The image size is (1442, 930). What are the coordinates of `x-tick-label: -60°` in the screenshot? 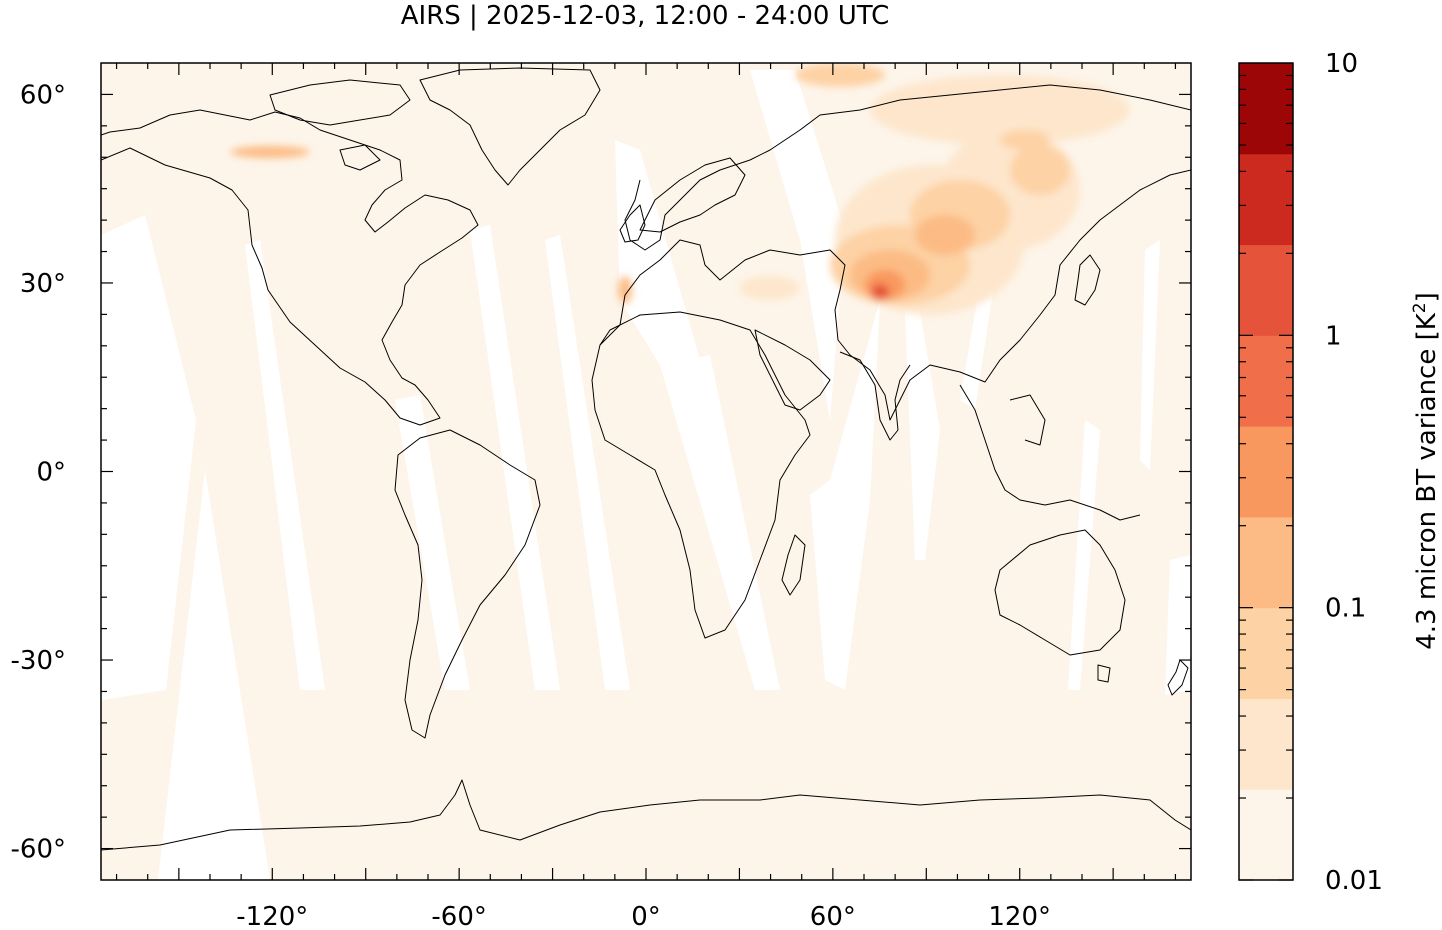 It's located at (458, 916).